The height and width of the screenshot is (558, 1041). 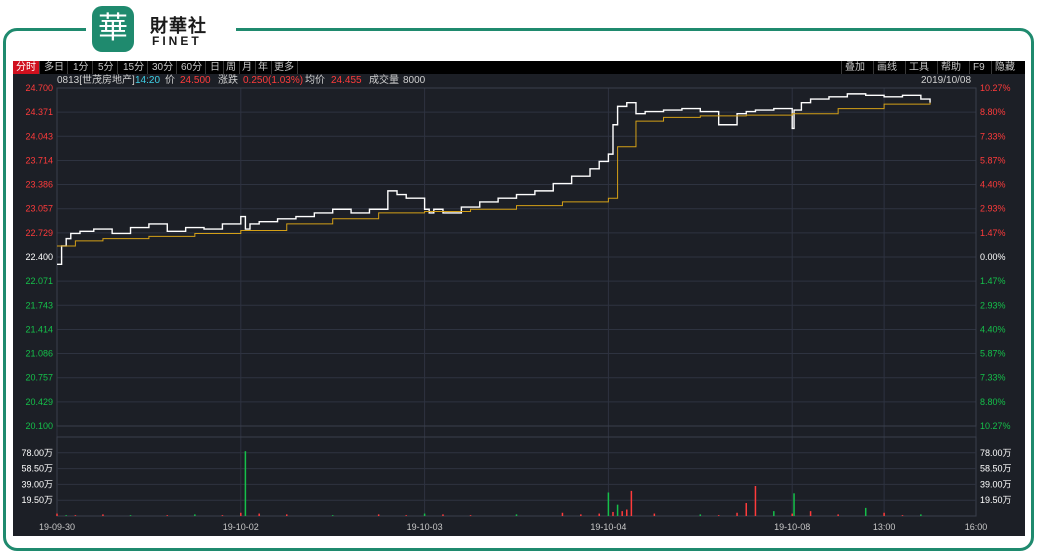 What do you see at coordinates (284, 67) in the screenshot?
I see `period-tab-11: 更多` at bounding box center [284, 67].